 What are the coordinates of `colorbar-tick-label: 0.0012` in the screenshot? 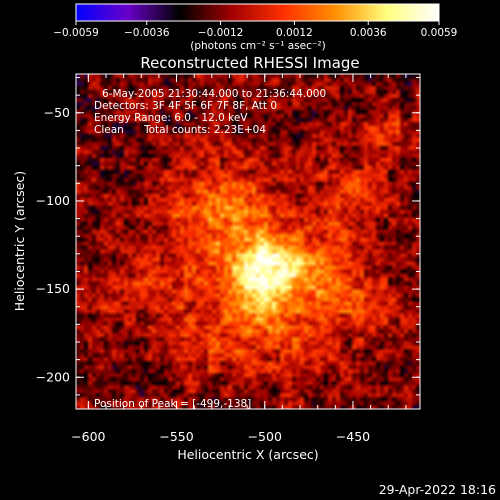 It's located at (294, 33).